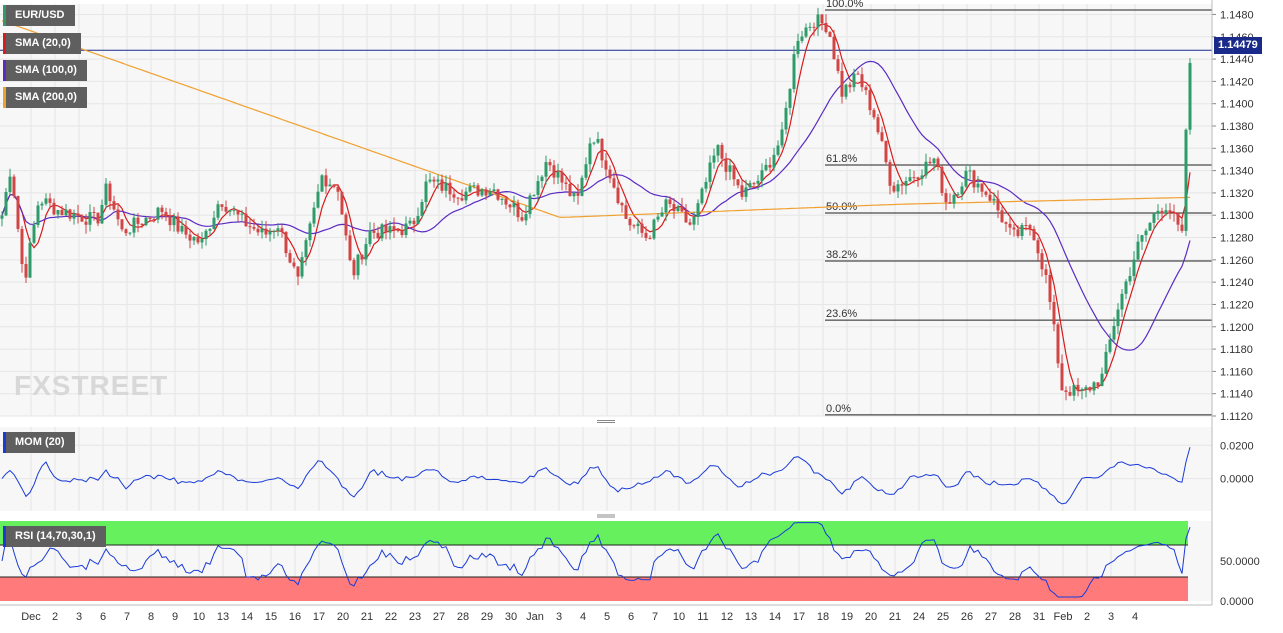 This screenshot has width=1283, height=633. Describe the element at coordinates (199, 617) in the screenshot. I see `time-tick-label: 10` at that location.